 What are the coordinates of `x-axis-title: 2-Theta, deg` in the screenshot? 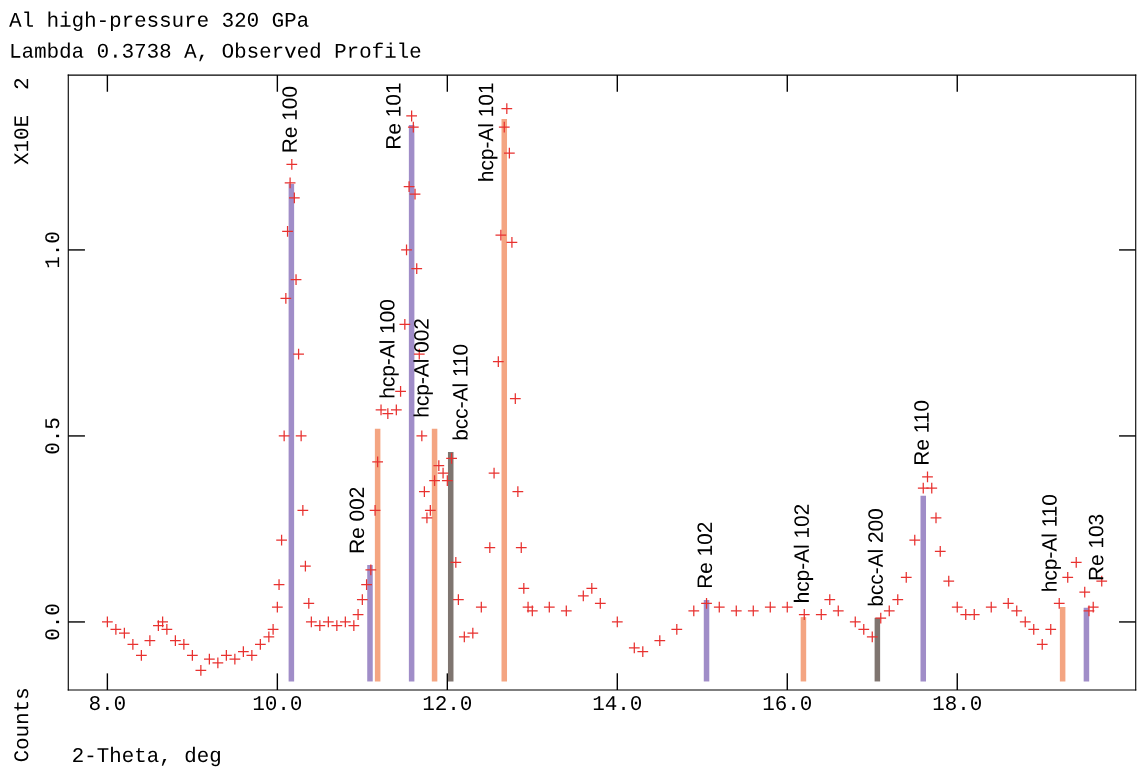 It's located at (146, 756).